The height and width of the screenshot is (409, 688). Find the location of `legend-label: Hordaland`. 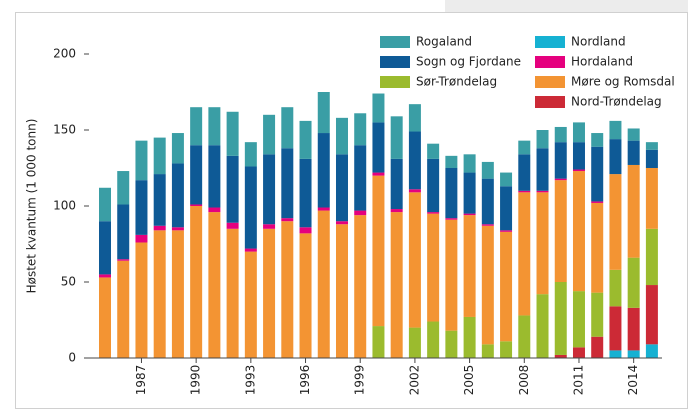

legend-label: Hordaland is located at coordinates (602, 62).